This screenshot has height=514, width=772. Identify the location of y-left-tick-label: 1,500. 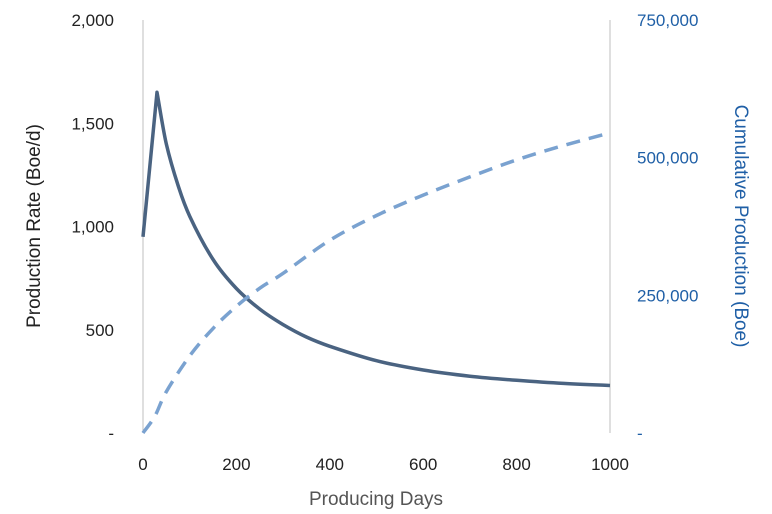
(92, 123).